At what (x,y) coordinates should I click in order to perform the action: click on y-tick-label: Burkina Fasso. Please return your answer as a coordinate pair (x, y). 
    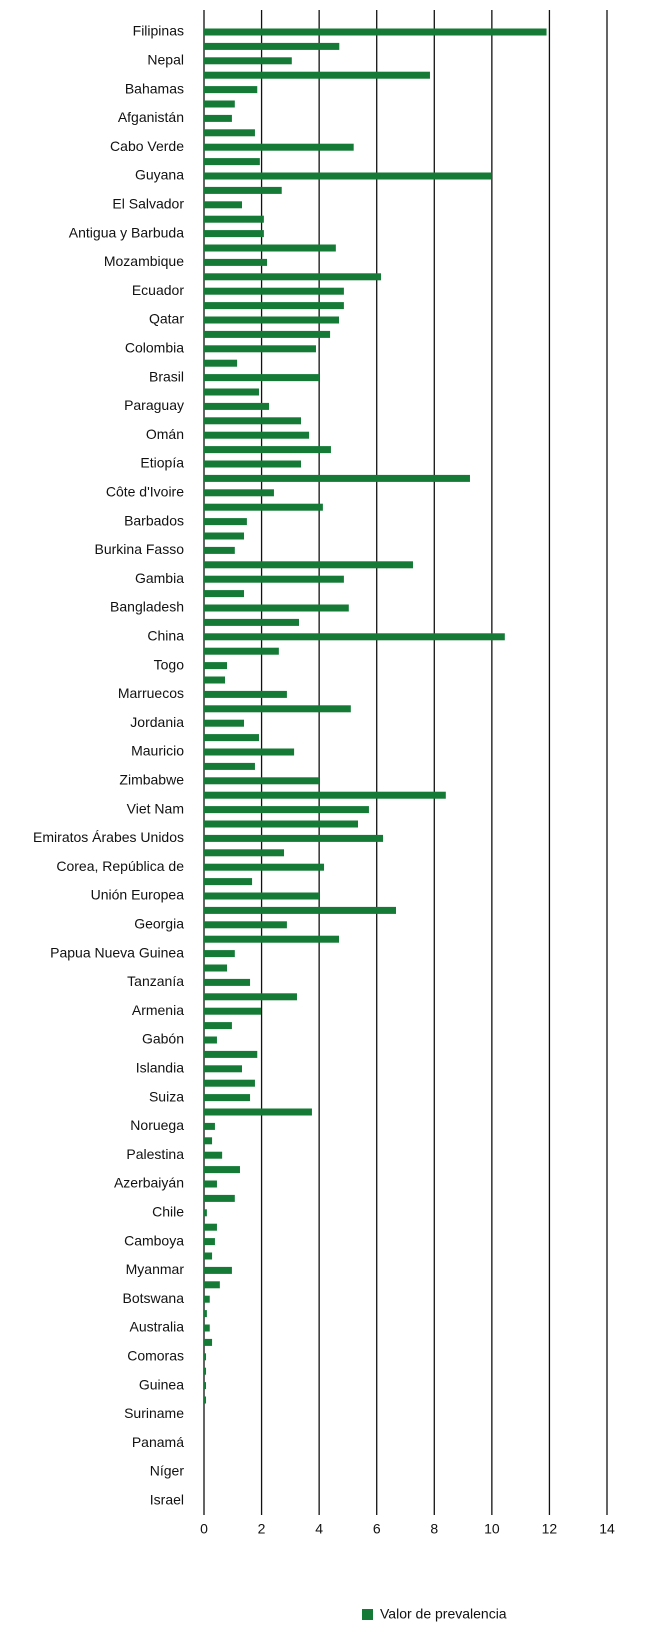
    Looking at the image, I should click on (140, 549).